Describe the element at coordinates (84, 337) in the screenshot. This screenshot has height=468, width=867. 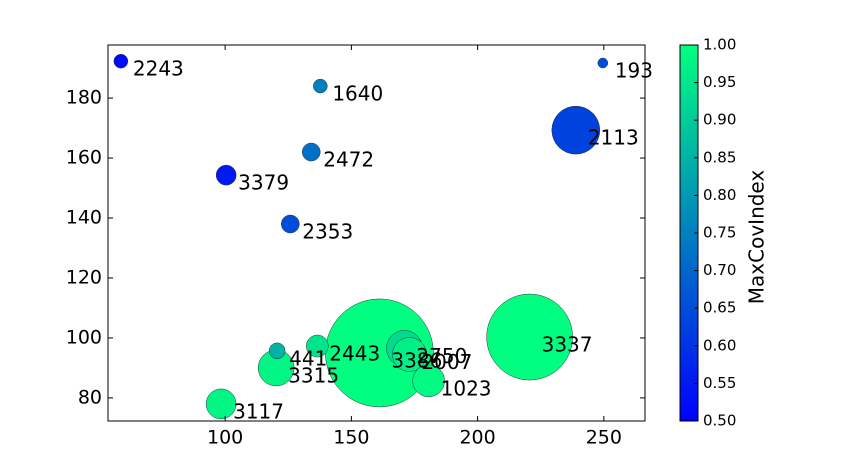
I see `y-tick-label: 100` at that location.